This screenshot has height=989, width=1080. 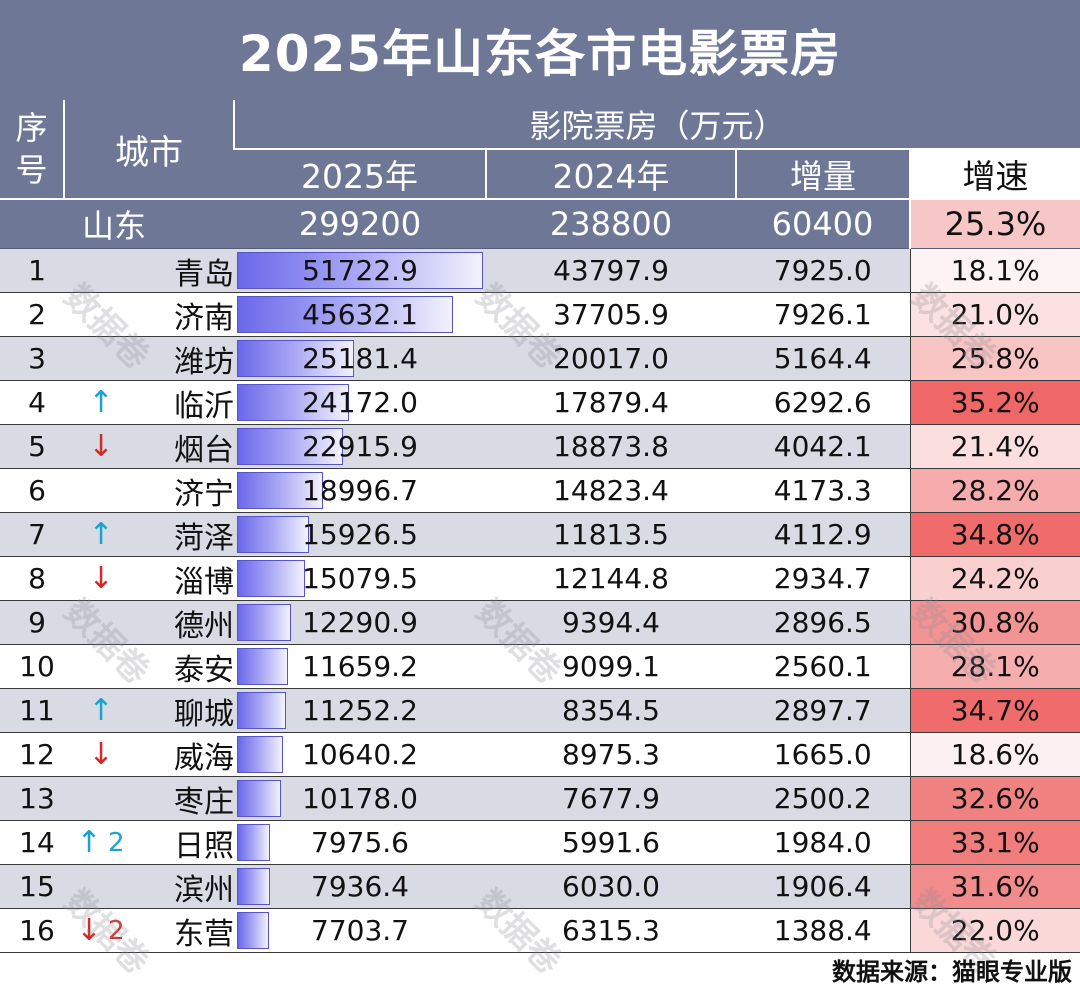 I want to click on city-cell: 济南, so click(x=149, y=314).